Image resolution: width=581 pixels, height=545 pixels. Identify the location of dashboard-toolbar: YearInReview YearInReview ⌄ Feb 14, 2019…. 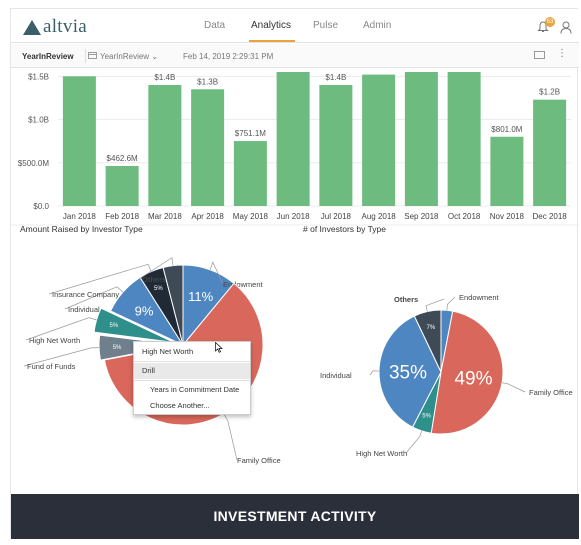
(295, 56).